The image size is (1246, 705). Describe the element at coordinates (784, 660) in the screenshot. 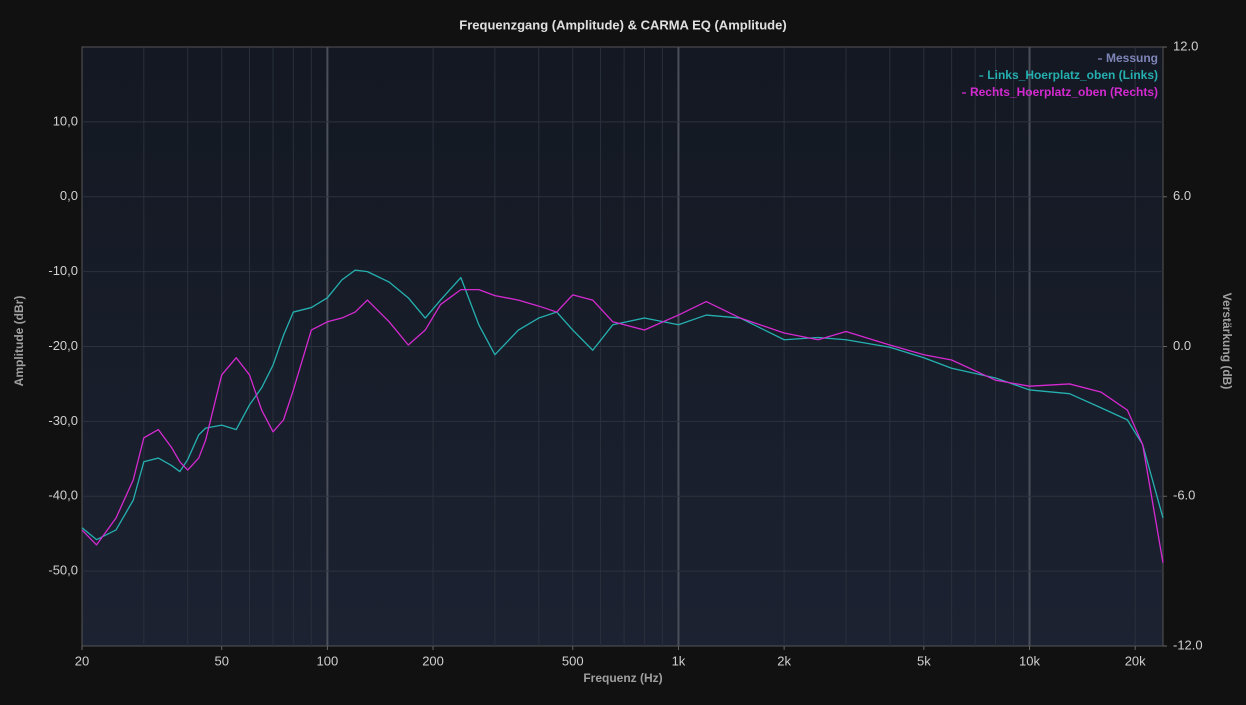

I see `x-tick-label: 2k` at that location.